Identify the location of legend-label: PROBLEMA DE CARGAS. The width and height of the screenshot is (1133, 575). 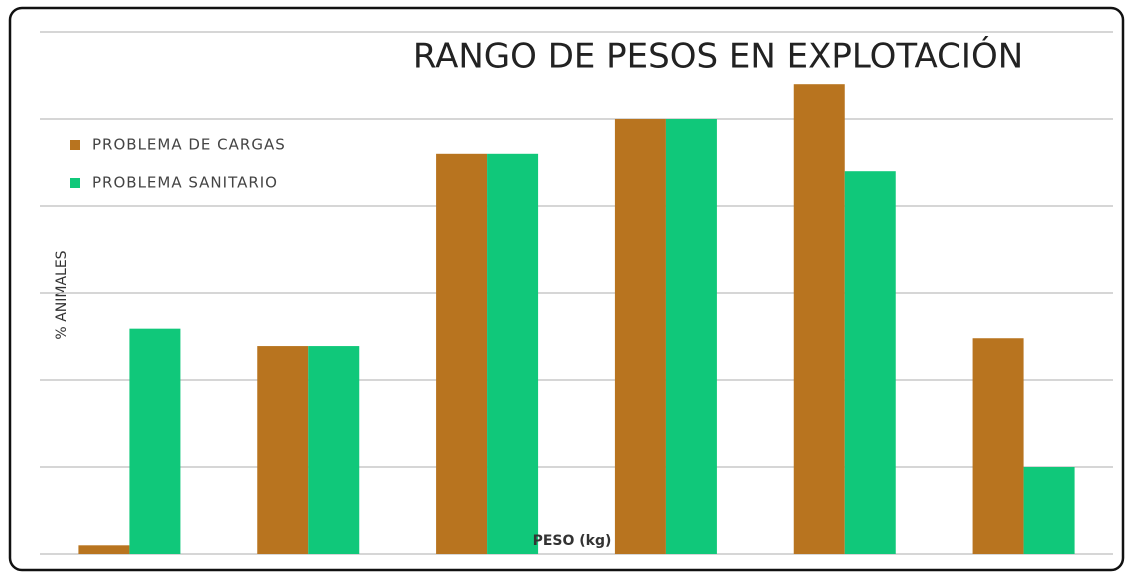
(189, 145).